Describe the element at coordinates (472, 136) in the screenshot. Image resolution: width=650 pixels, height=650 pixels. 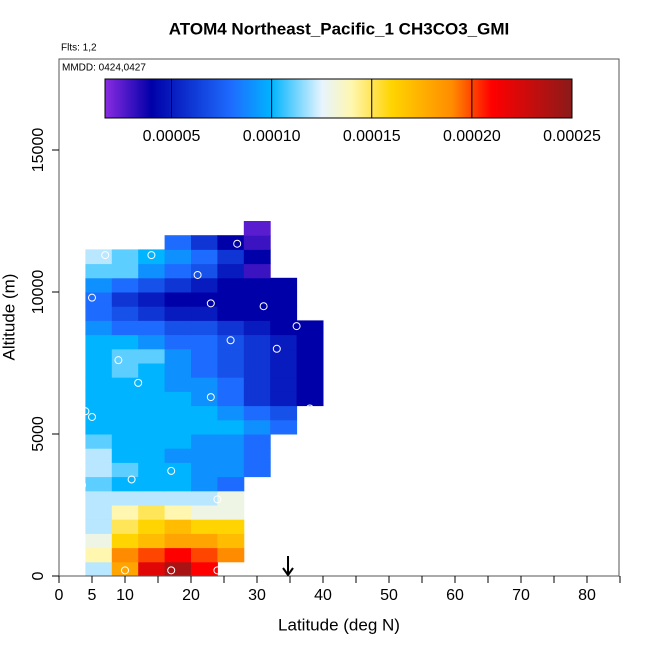
I see `colorbar-tick-label: 0.00020` at that location.